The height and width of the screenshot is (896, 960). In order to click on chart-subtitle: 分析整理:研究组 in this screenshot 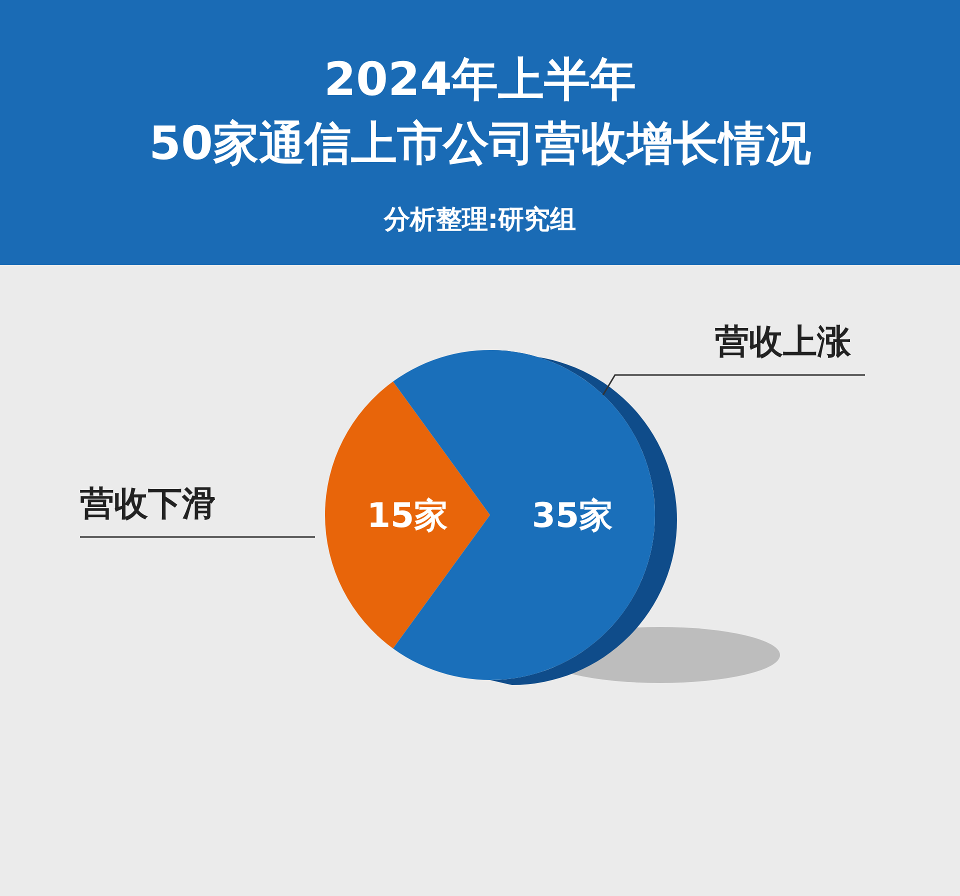, I will do `click(479, 220)`.